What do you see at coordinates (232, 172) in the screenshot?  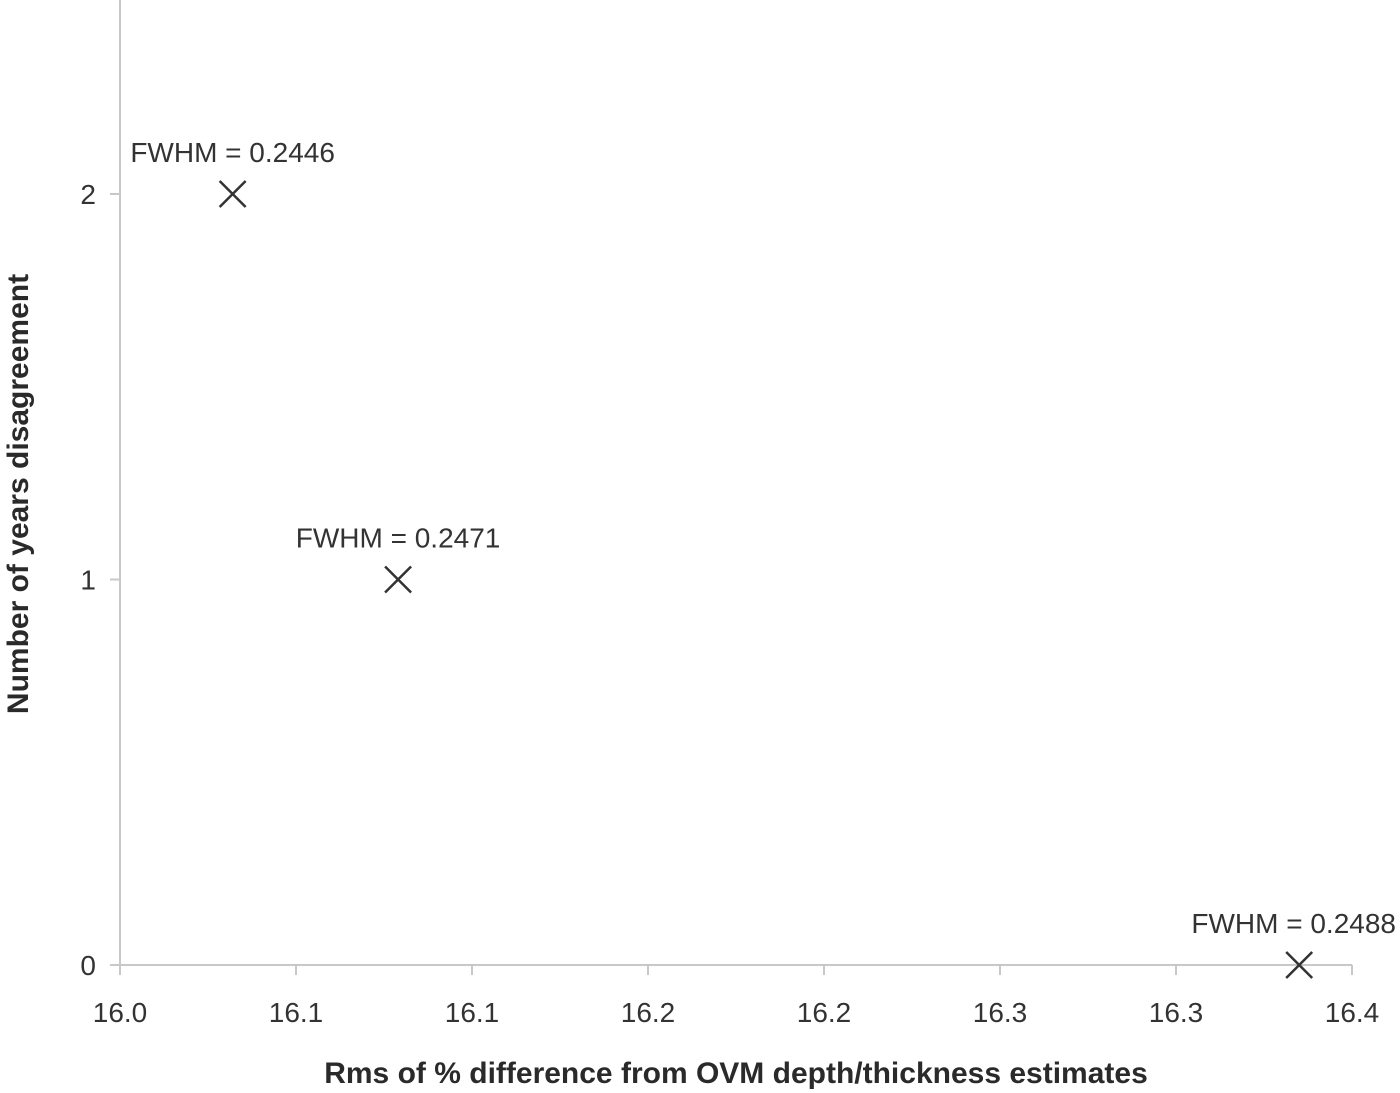 I see `data-point: FWHM = 0.2446` at bounding box center [232, 172].